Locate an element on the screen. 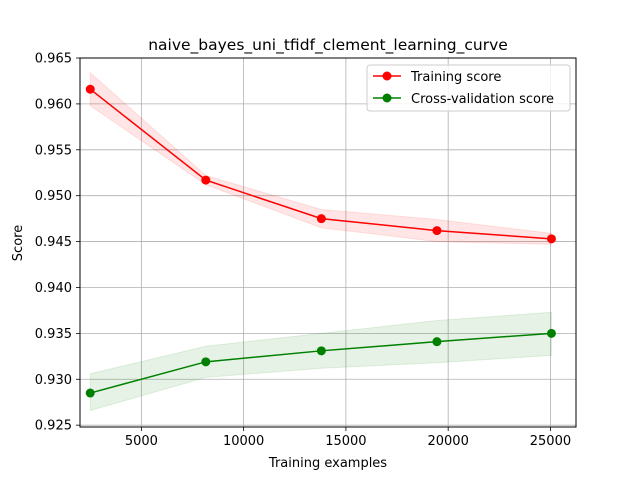 The width and height of the screenshot is (640, 480). x-tick-label: 5000 is located at coordinates (141, 441).